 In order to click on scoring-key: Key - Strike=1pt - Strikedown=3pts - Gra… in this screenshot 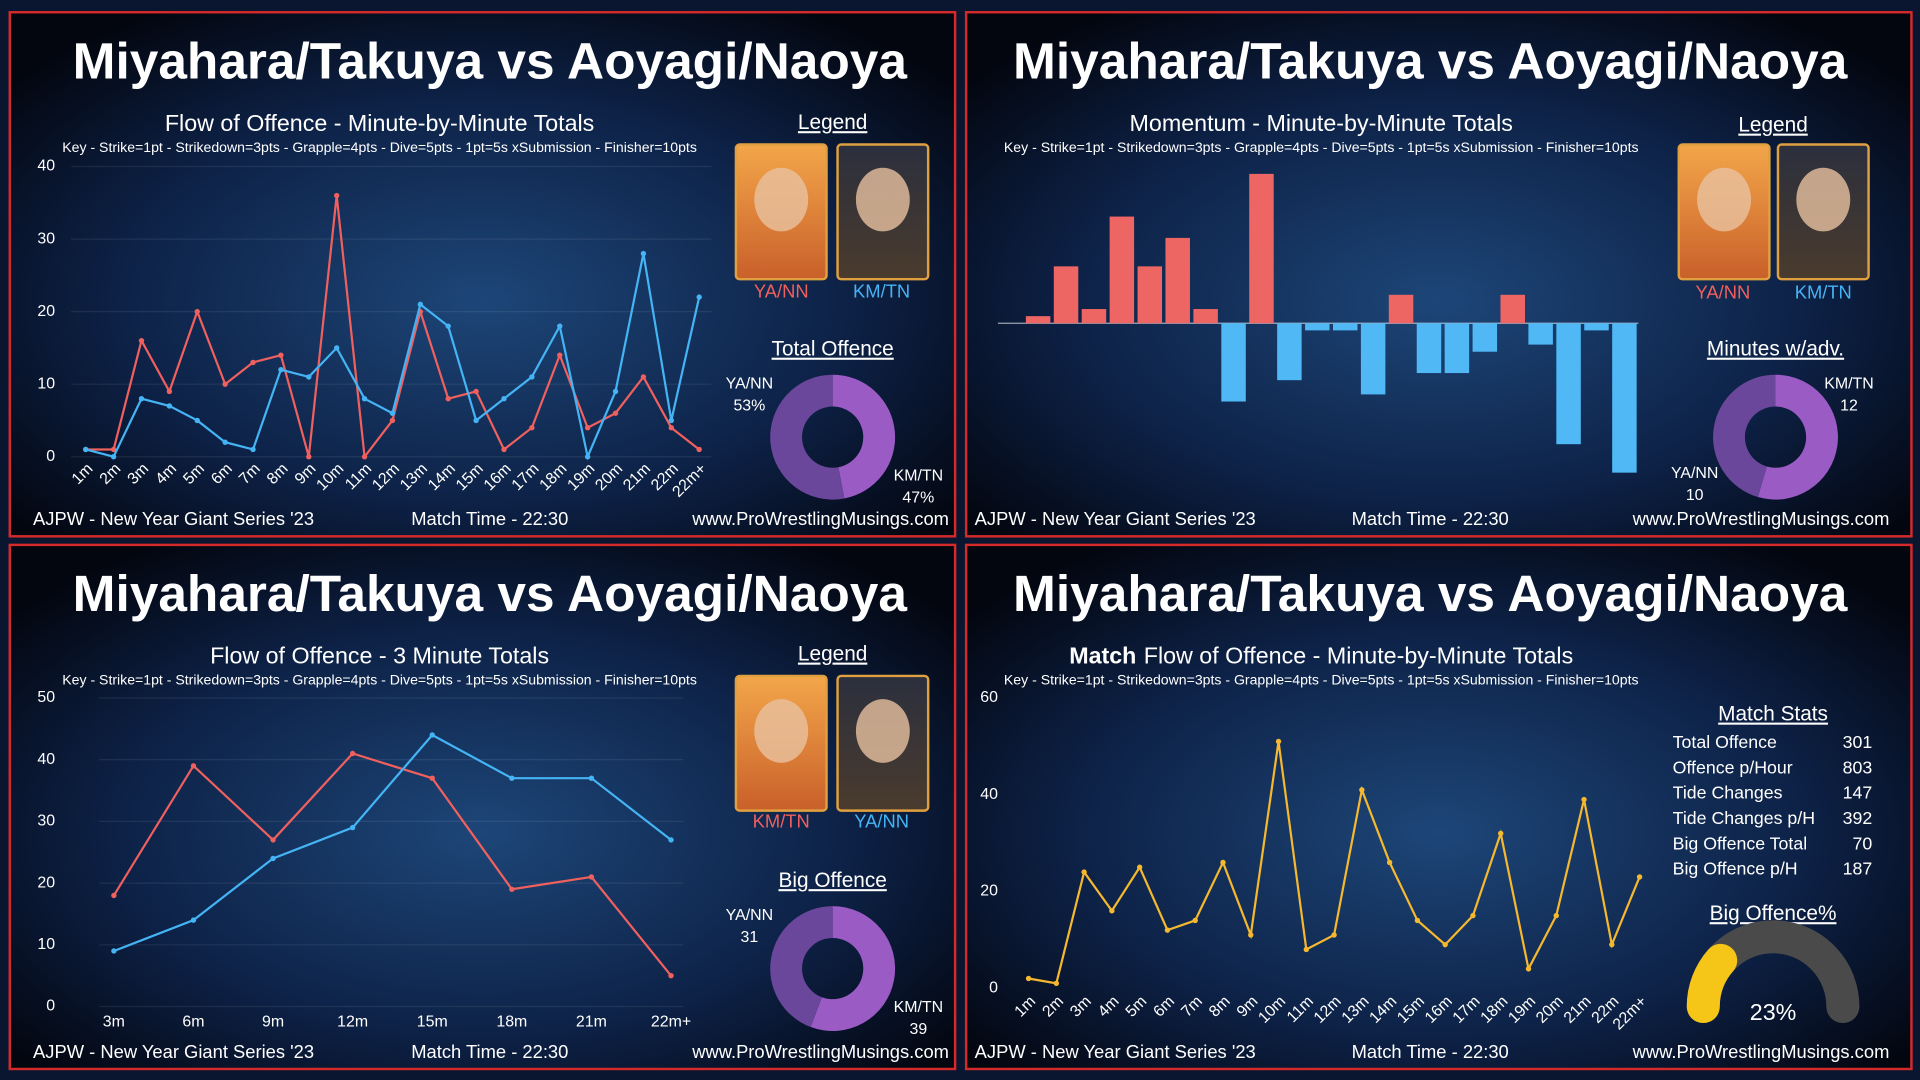, I will do `click(379, 147)`.